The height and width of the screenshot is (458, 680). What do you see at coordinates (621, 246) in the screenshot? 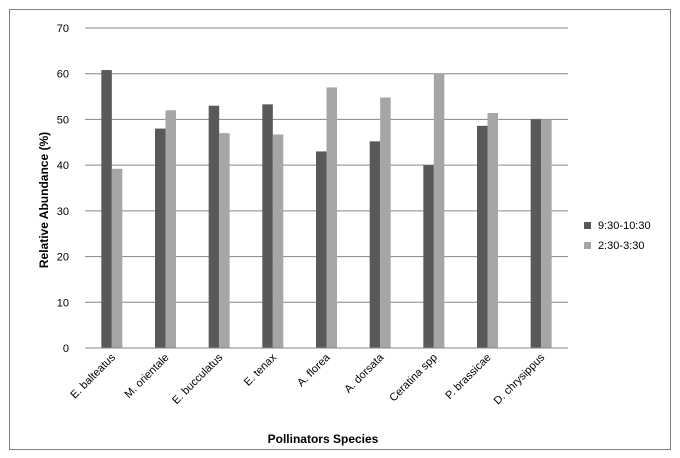
I see `legend-label: 2:30-3:30` at bounding box center [621, 246].